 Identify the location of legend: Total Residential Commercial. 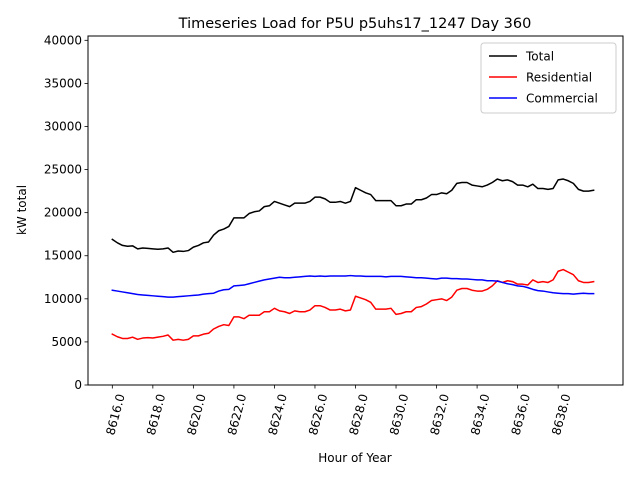
(548, 78).